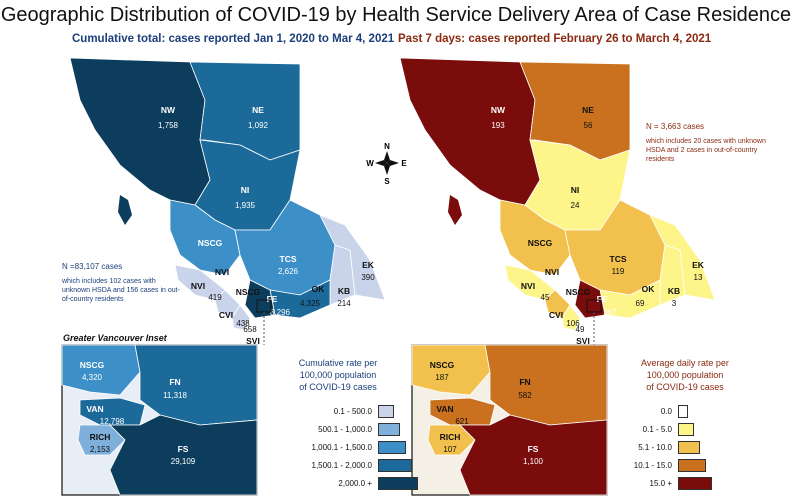 The image size is (792, 500). I want to click on right-inset-value-van: 621, so click(462, 421).